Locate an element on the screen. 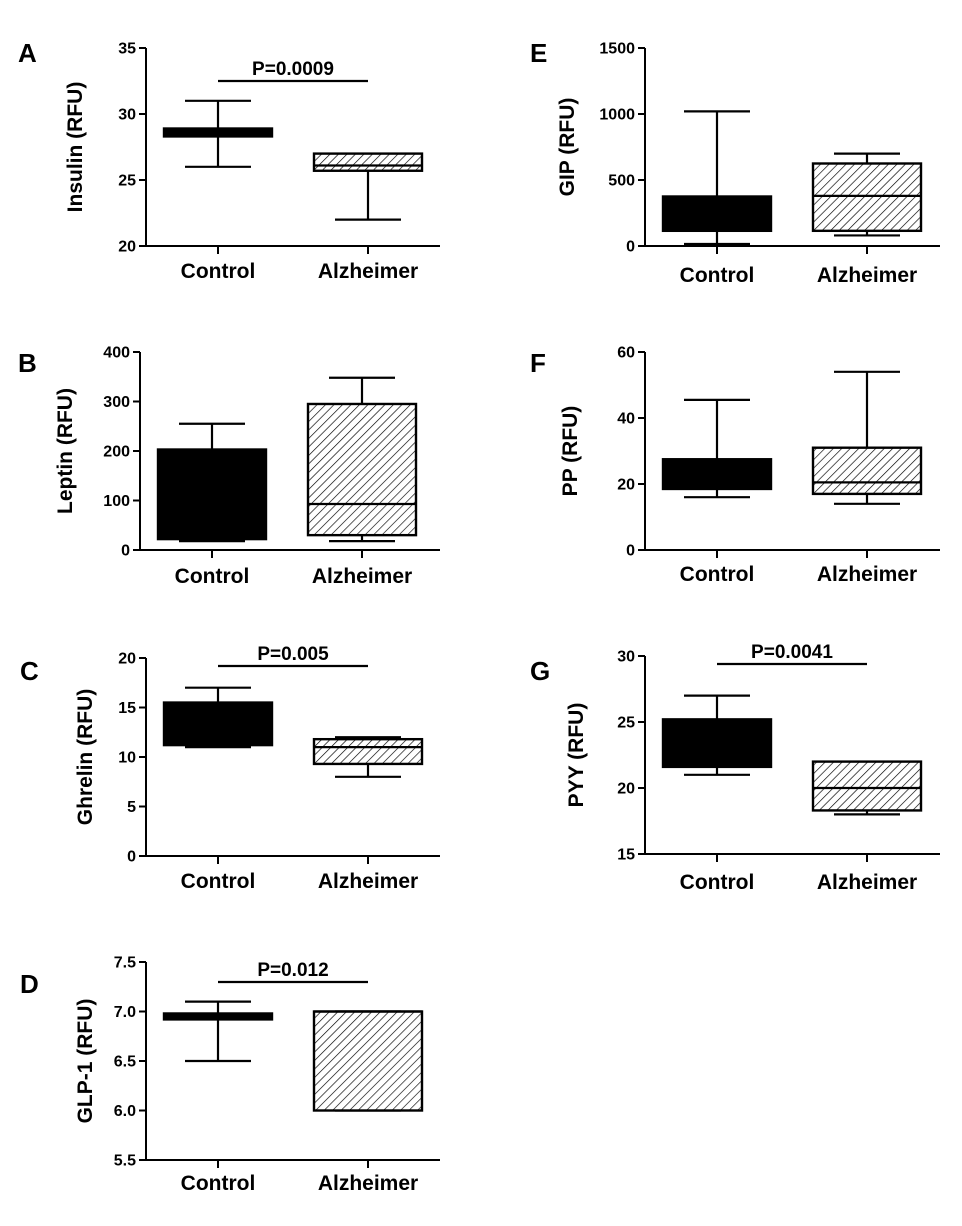 The width and height of the screenshot is (962, 1226). panel-letter: D is located at coordinates (29, 984).